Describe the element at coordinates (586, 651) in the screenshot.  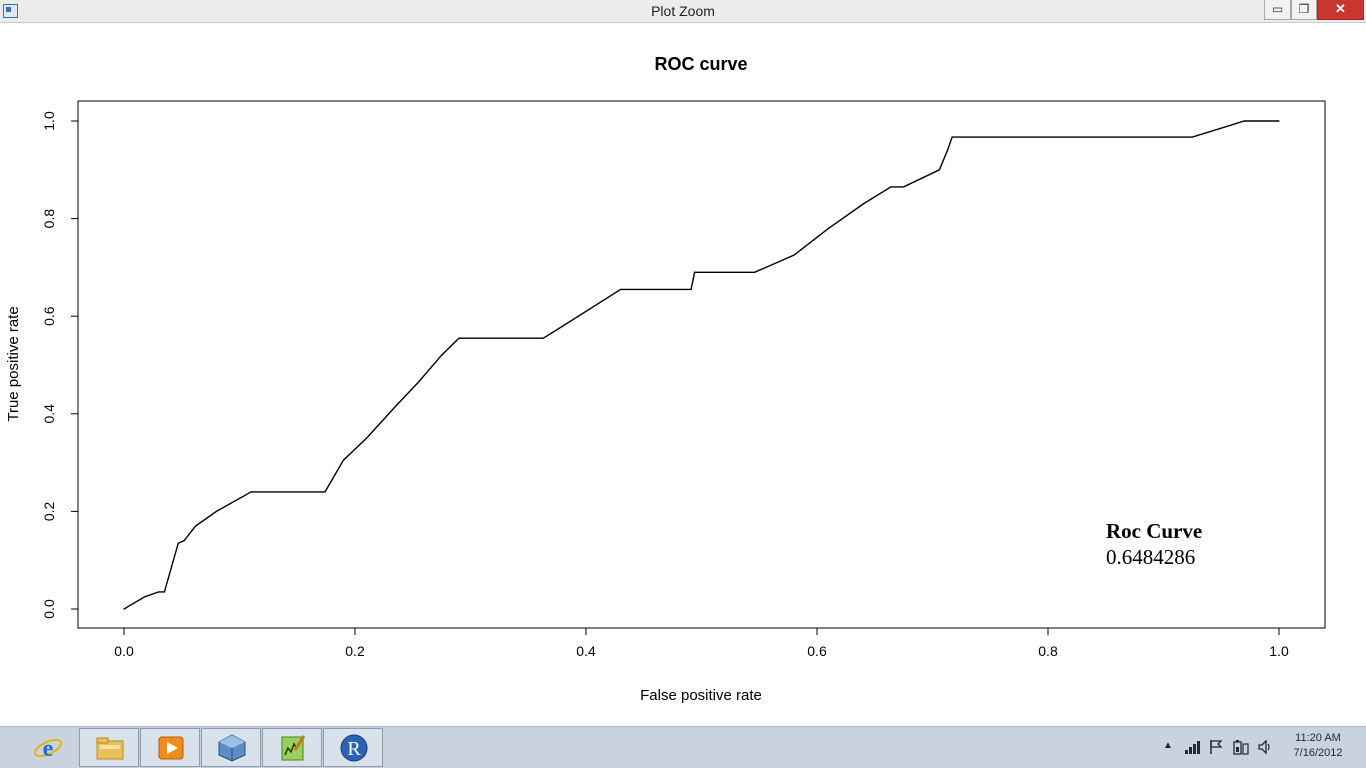
I see `x-tick-label: 0.4` at that location.